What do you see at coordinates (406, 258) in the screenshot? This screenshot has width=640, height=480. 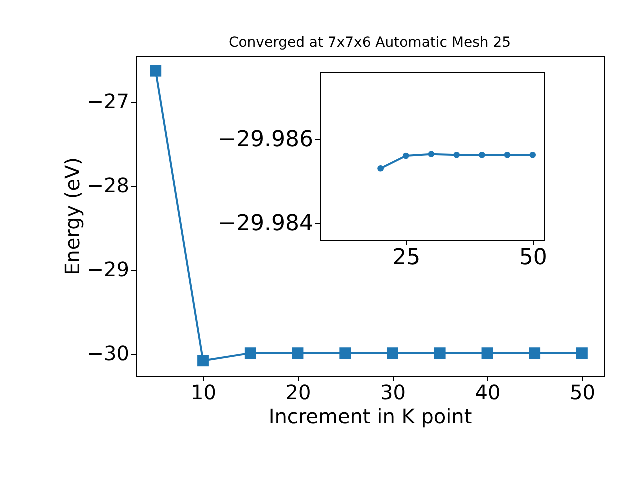 I see `x-tick-label: 25` at bounding box center [406, 258].